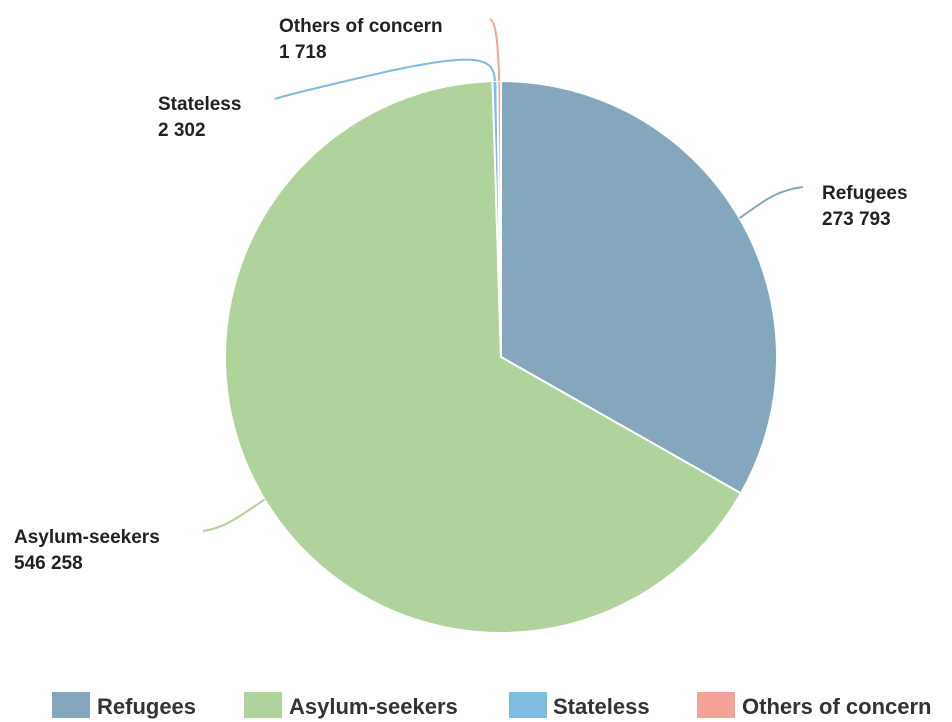  Describe the element at coordinates (373, 706) in the screenshot. I see `legend-label-asylum-seekers: Asylum-seekers` at that location.